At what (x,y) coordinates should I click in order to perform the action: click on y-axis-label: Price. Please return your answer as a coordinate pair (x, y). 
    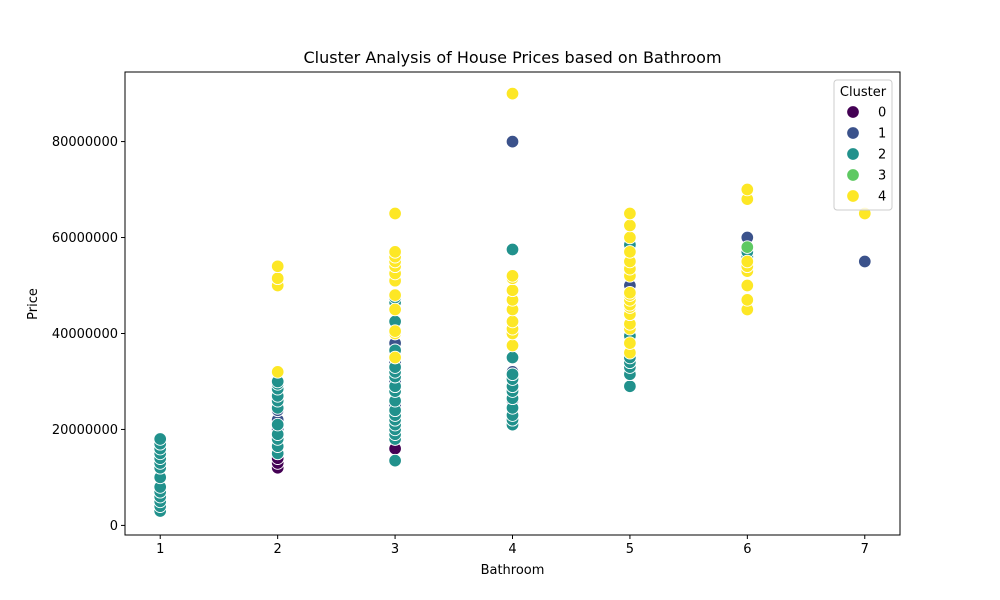
    Looking at the image, I should click on (33, 304).